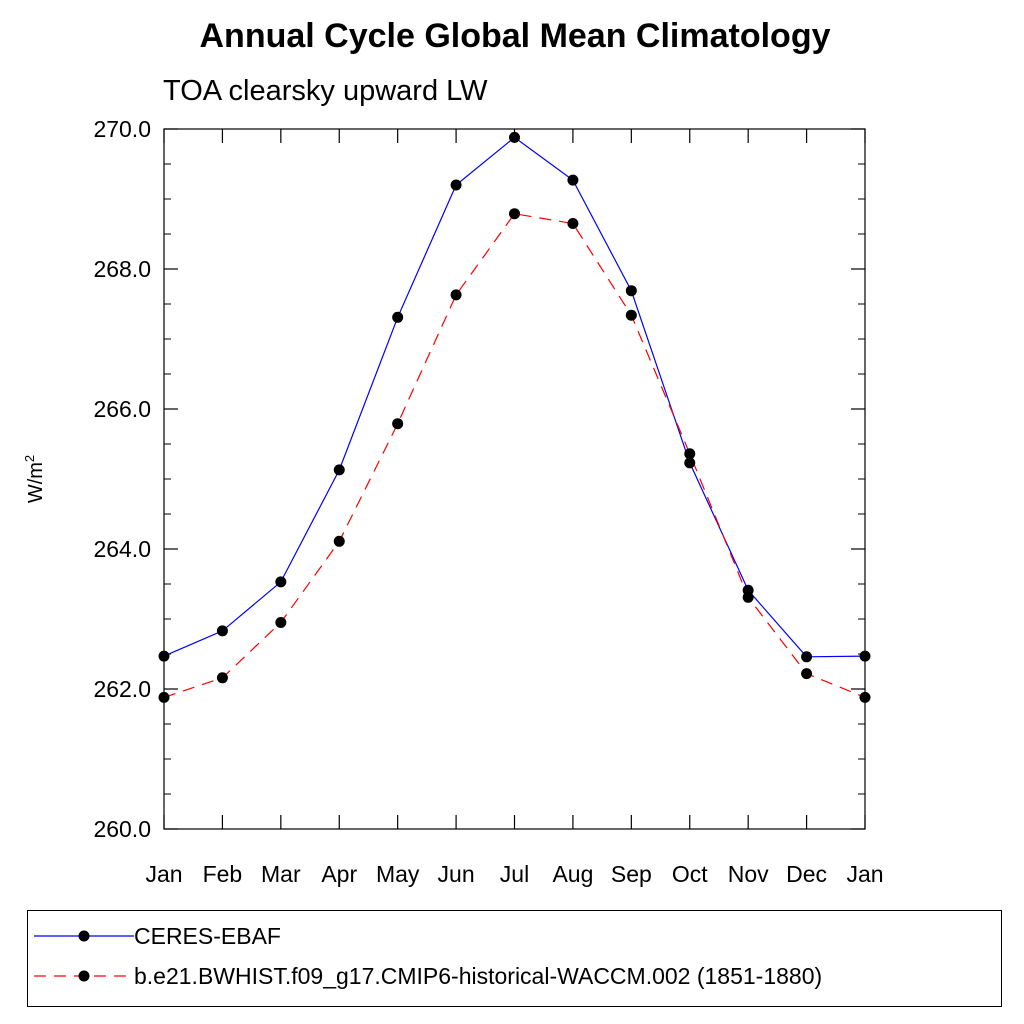  What do you see at coordinates (122, 269) in the screenshot?
I see `y-tick-label: 268.0` at bounding box center [122, 269].